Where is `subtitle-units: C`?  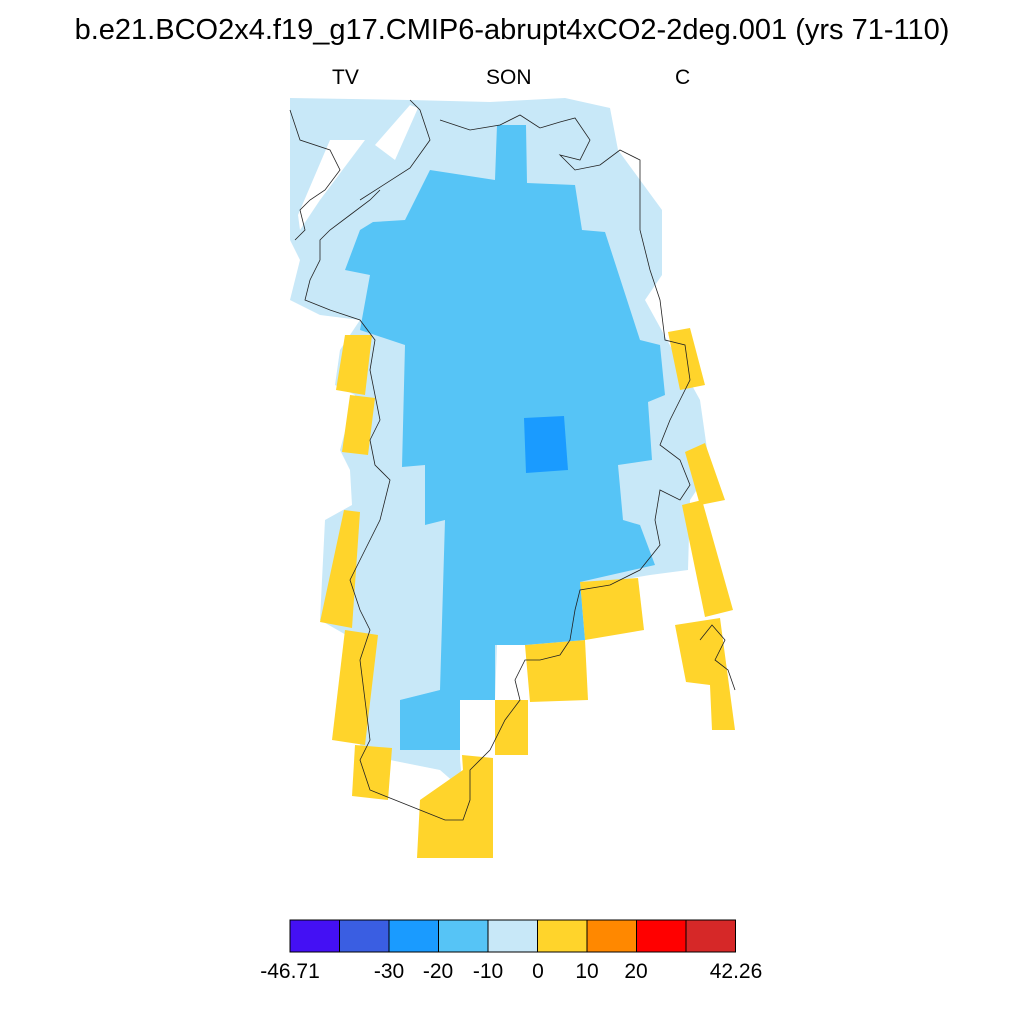 subtitle-units: C is located at coordinates (683, 77).